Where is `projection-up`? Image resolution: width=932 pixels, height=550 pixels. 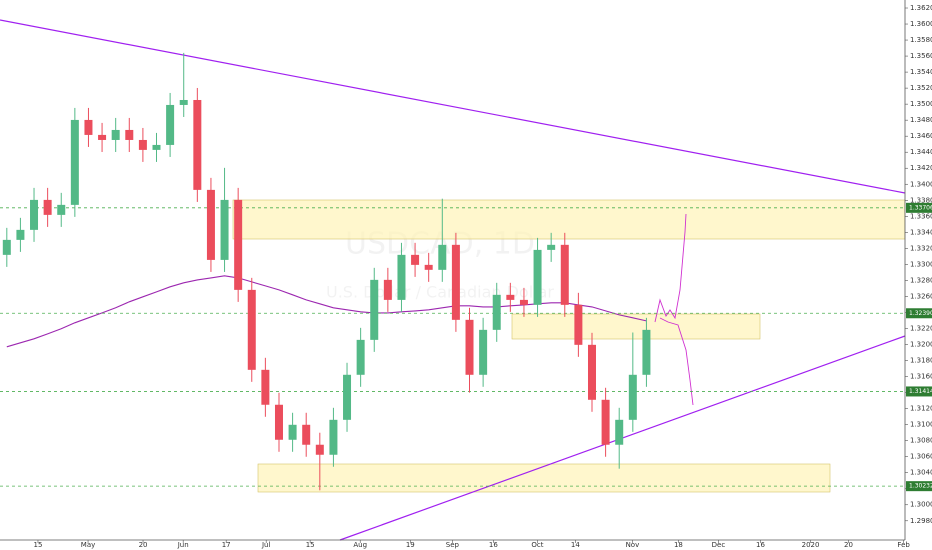
projection-up is located at coordinates (670, 268).